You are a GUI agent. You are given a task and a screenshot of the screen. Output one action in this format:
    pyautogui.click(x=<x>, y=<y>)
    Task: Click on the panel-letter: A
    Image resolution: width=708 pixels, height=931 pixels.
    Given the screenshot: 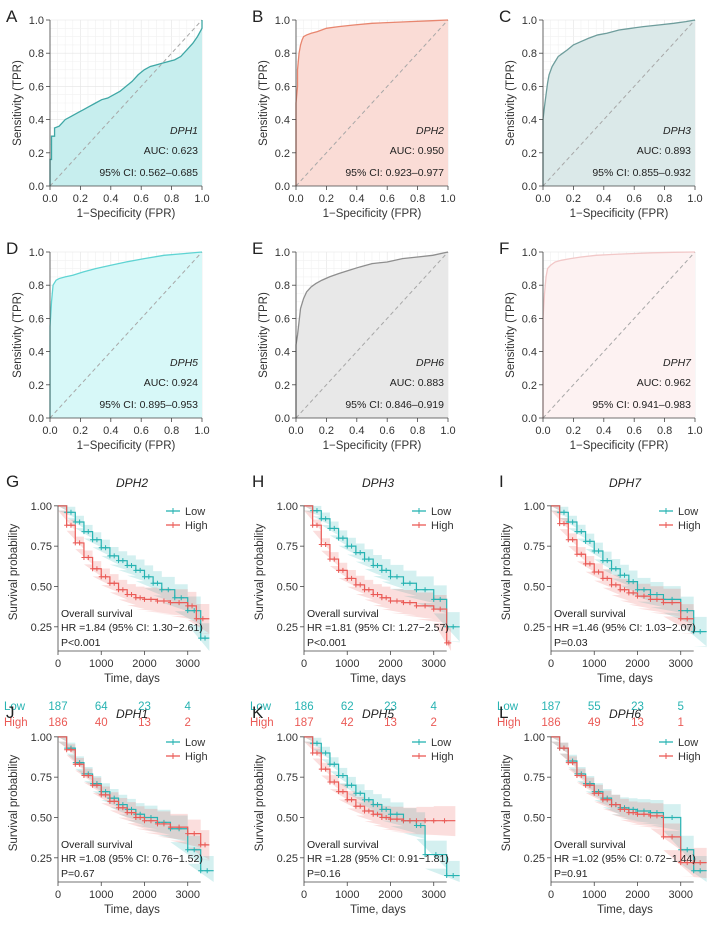 What is the action you would take?
    pyautogui.click(x=12, y=16)
    